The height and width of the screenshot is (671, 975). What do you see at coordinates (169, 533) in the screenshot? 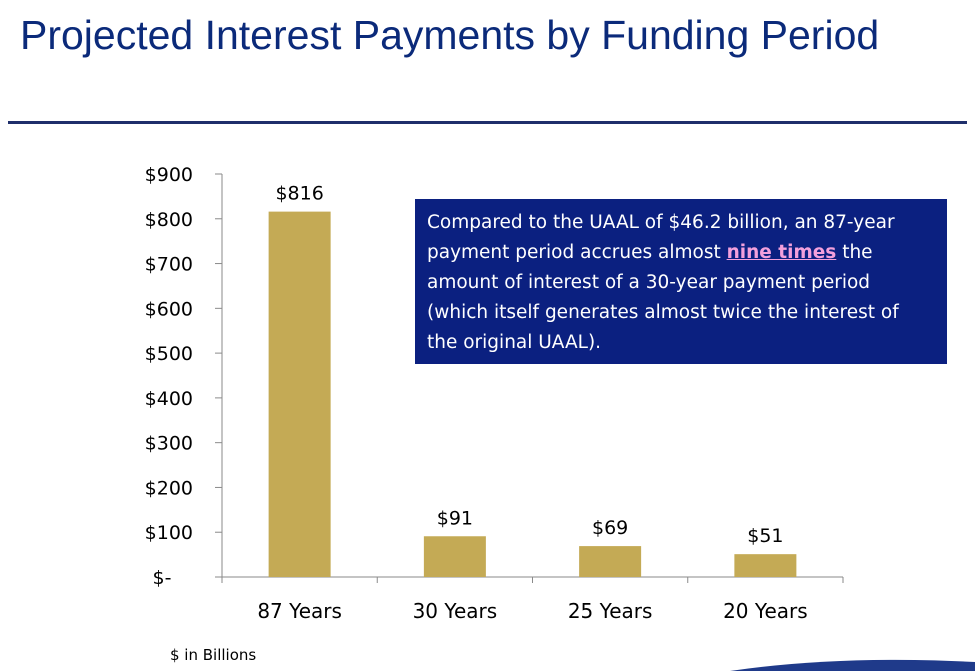
I see `y-tick-label: $100` at bounding box center [169, 533].